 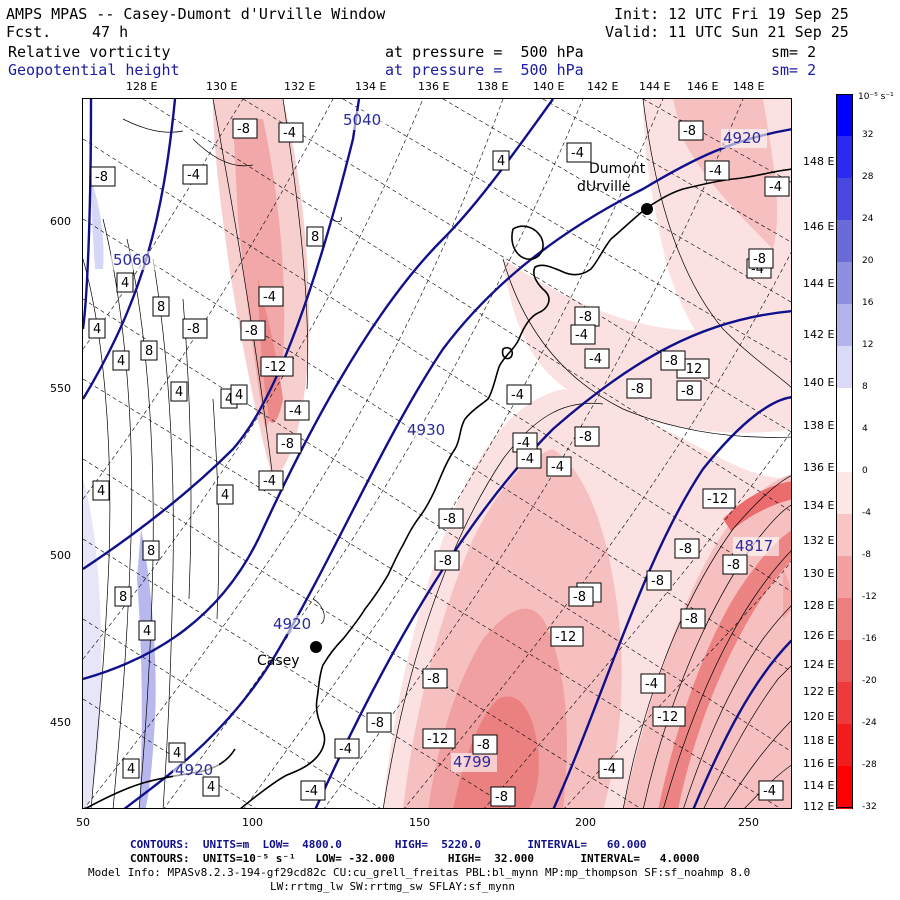 I want to click on right-longitude-tick: 126 E, so click(x=819, y=635).